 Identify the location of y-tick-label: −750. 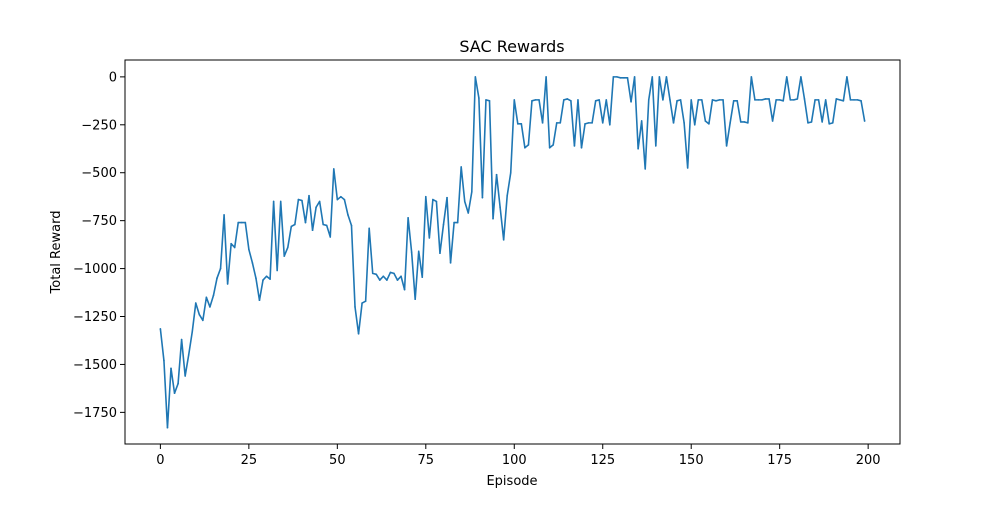
(99, 221).